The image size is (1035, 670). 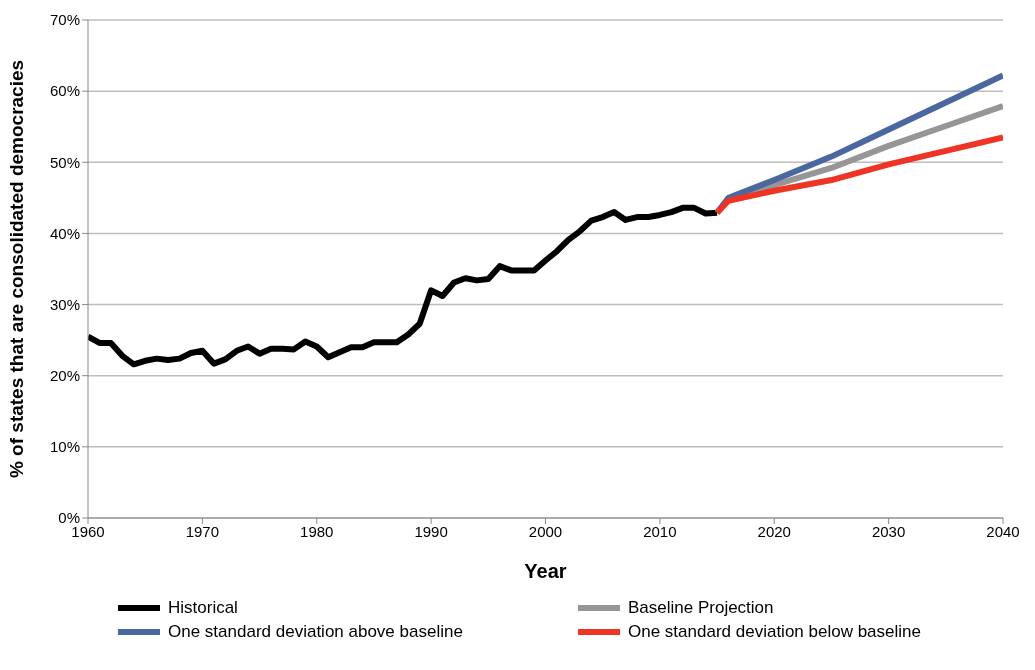 What do you see at coordinates (545, 531) in the screenshot?
I see `x-tick-label: 2000` at bounding box center [545, 531].